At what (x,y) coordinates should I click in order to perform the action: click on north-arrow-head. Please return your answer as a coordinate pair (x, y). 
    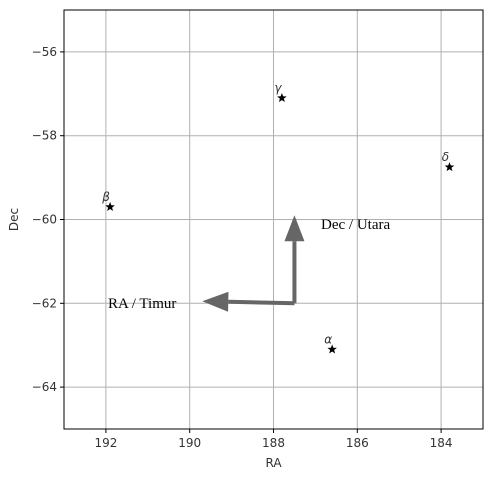
    Looking at the image, I should click on (294, 228).